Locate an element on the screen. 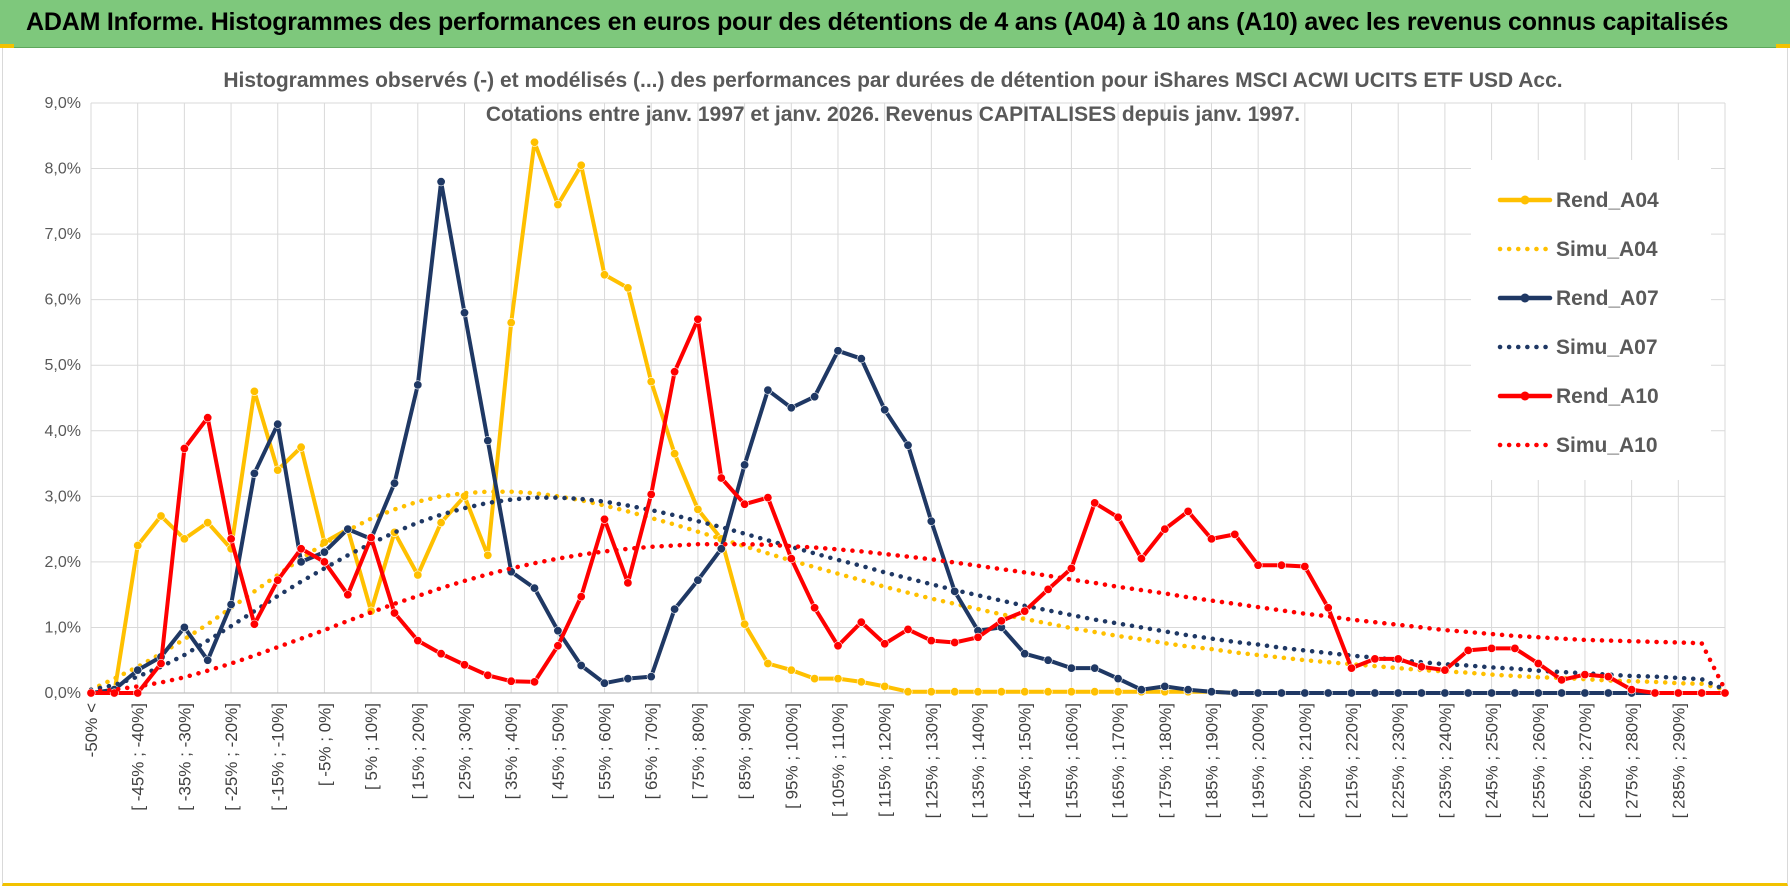 The image size is (1790, 888). x-tick-label: [ 45% ; 50%] is located at coordinates (558, 751).